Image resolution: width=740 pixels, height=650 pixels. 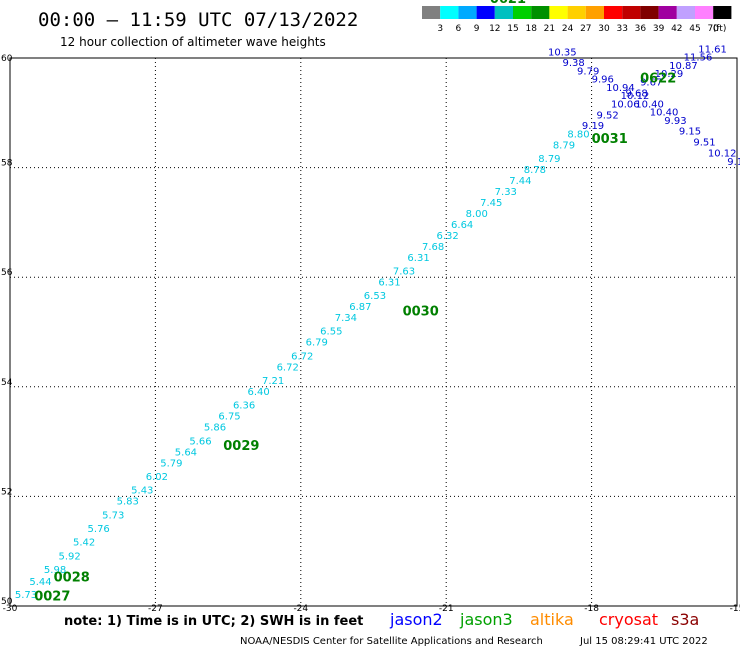 What do you see at coordinates (40, 582) in the screenshot?
I see `wave-height-label: 5.44` at bounding box center [40, 582].